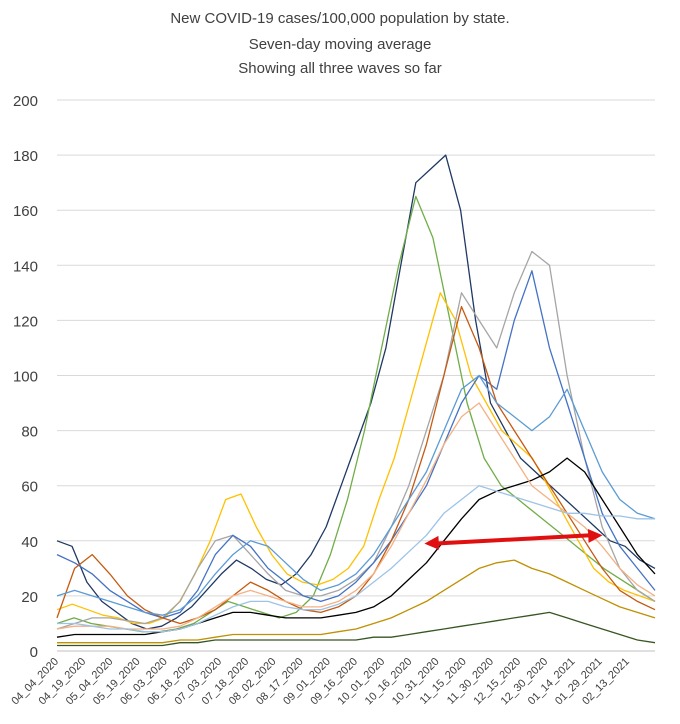 This screenshot has width=680, height=724. I want to click on y-tick-label: 60, so click(29, 487).